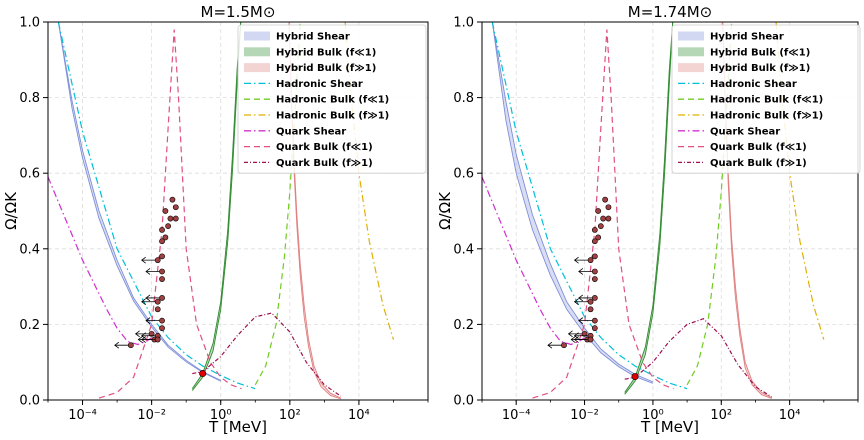 The image size is (864, 440). I want to click on y-axis-label: Ω/ΩK, so click(445, 210).